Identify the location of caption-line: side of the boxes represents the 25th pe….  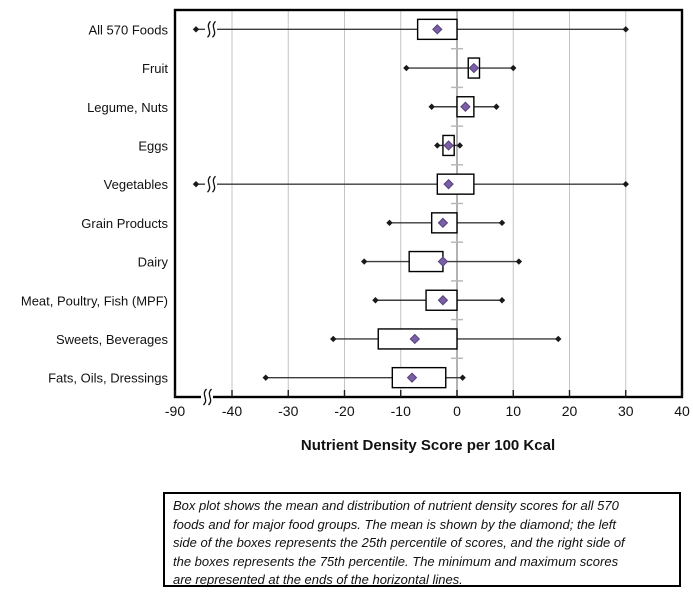
(399, 543).